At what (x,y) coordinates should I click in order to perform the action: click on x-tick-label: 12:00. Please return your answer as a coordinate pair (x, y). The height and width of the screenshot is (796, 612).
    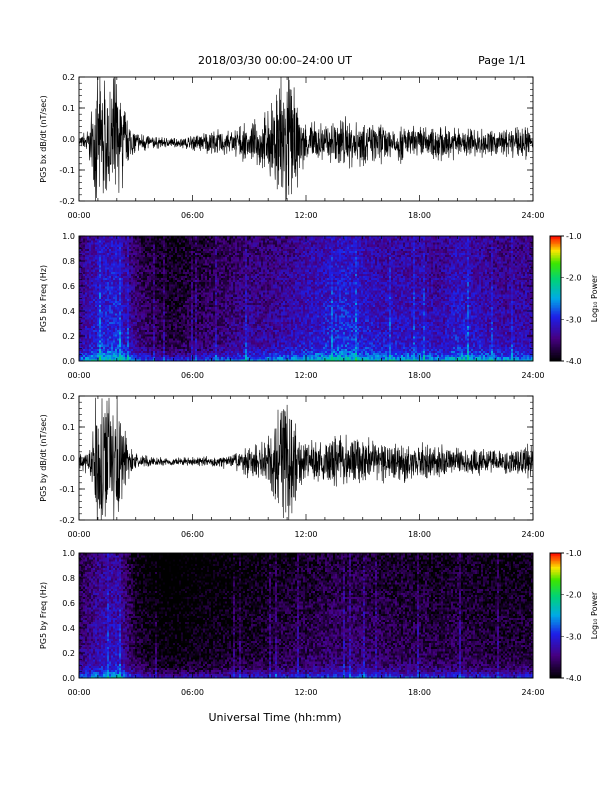
    Looking at the image, I should click on (305, 215).